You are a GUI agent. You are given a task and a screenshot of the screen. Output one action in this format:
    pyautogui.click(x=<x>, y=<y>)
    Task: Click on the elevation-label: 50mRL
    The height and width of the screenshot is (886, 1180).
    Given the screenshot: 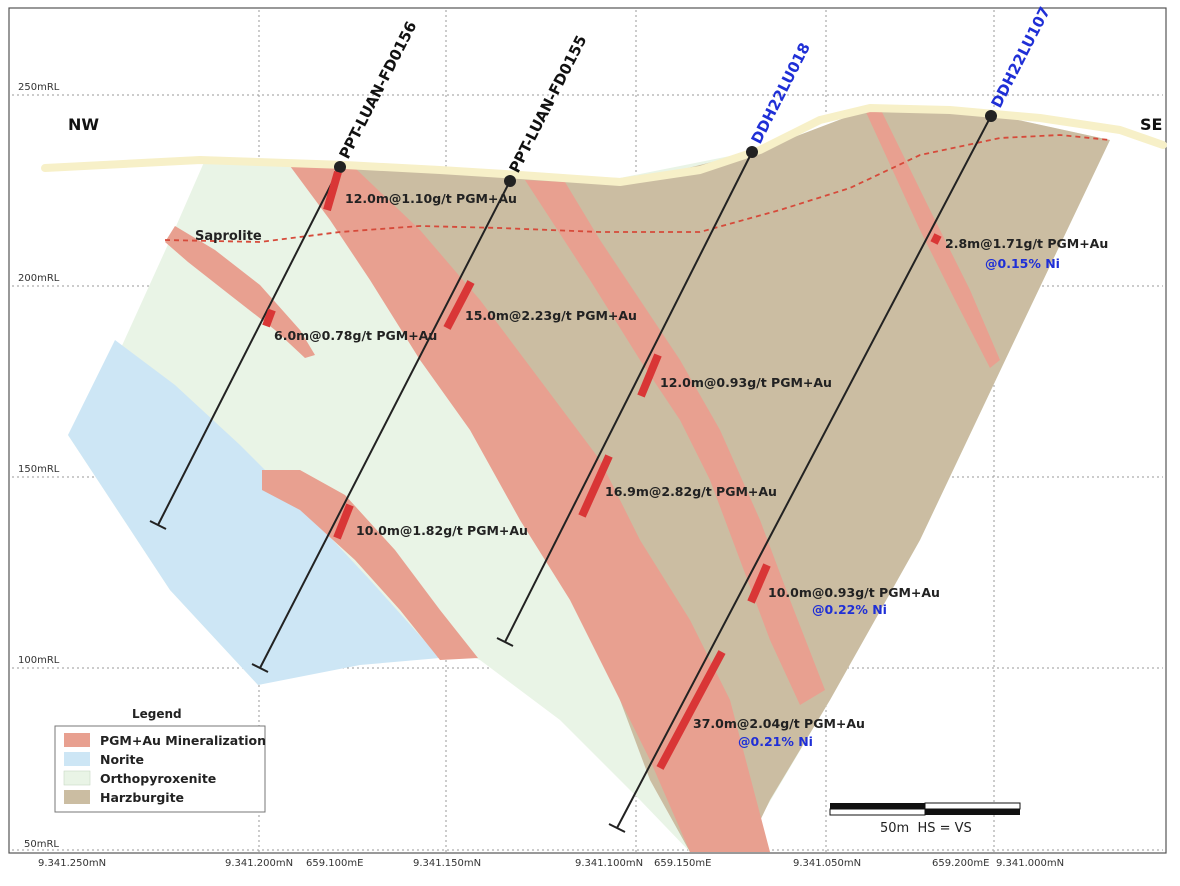 What is the action you would take?
    pyautogui.click(x=41, y=844)
    